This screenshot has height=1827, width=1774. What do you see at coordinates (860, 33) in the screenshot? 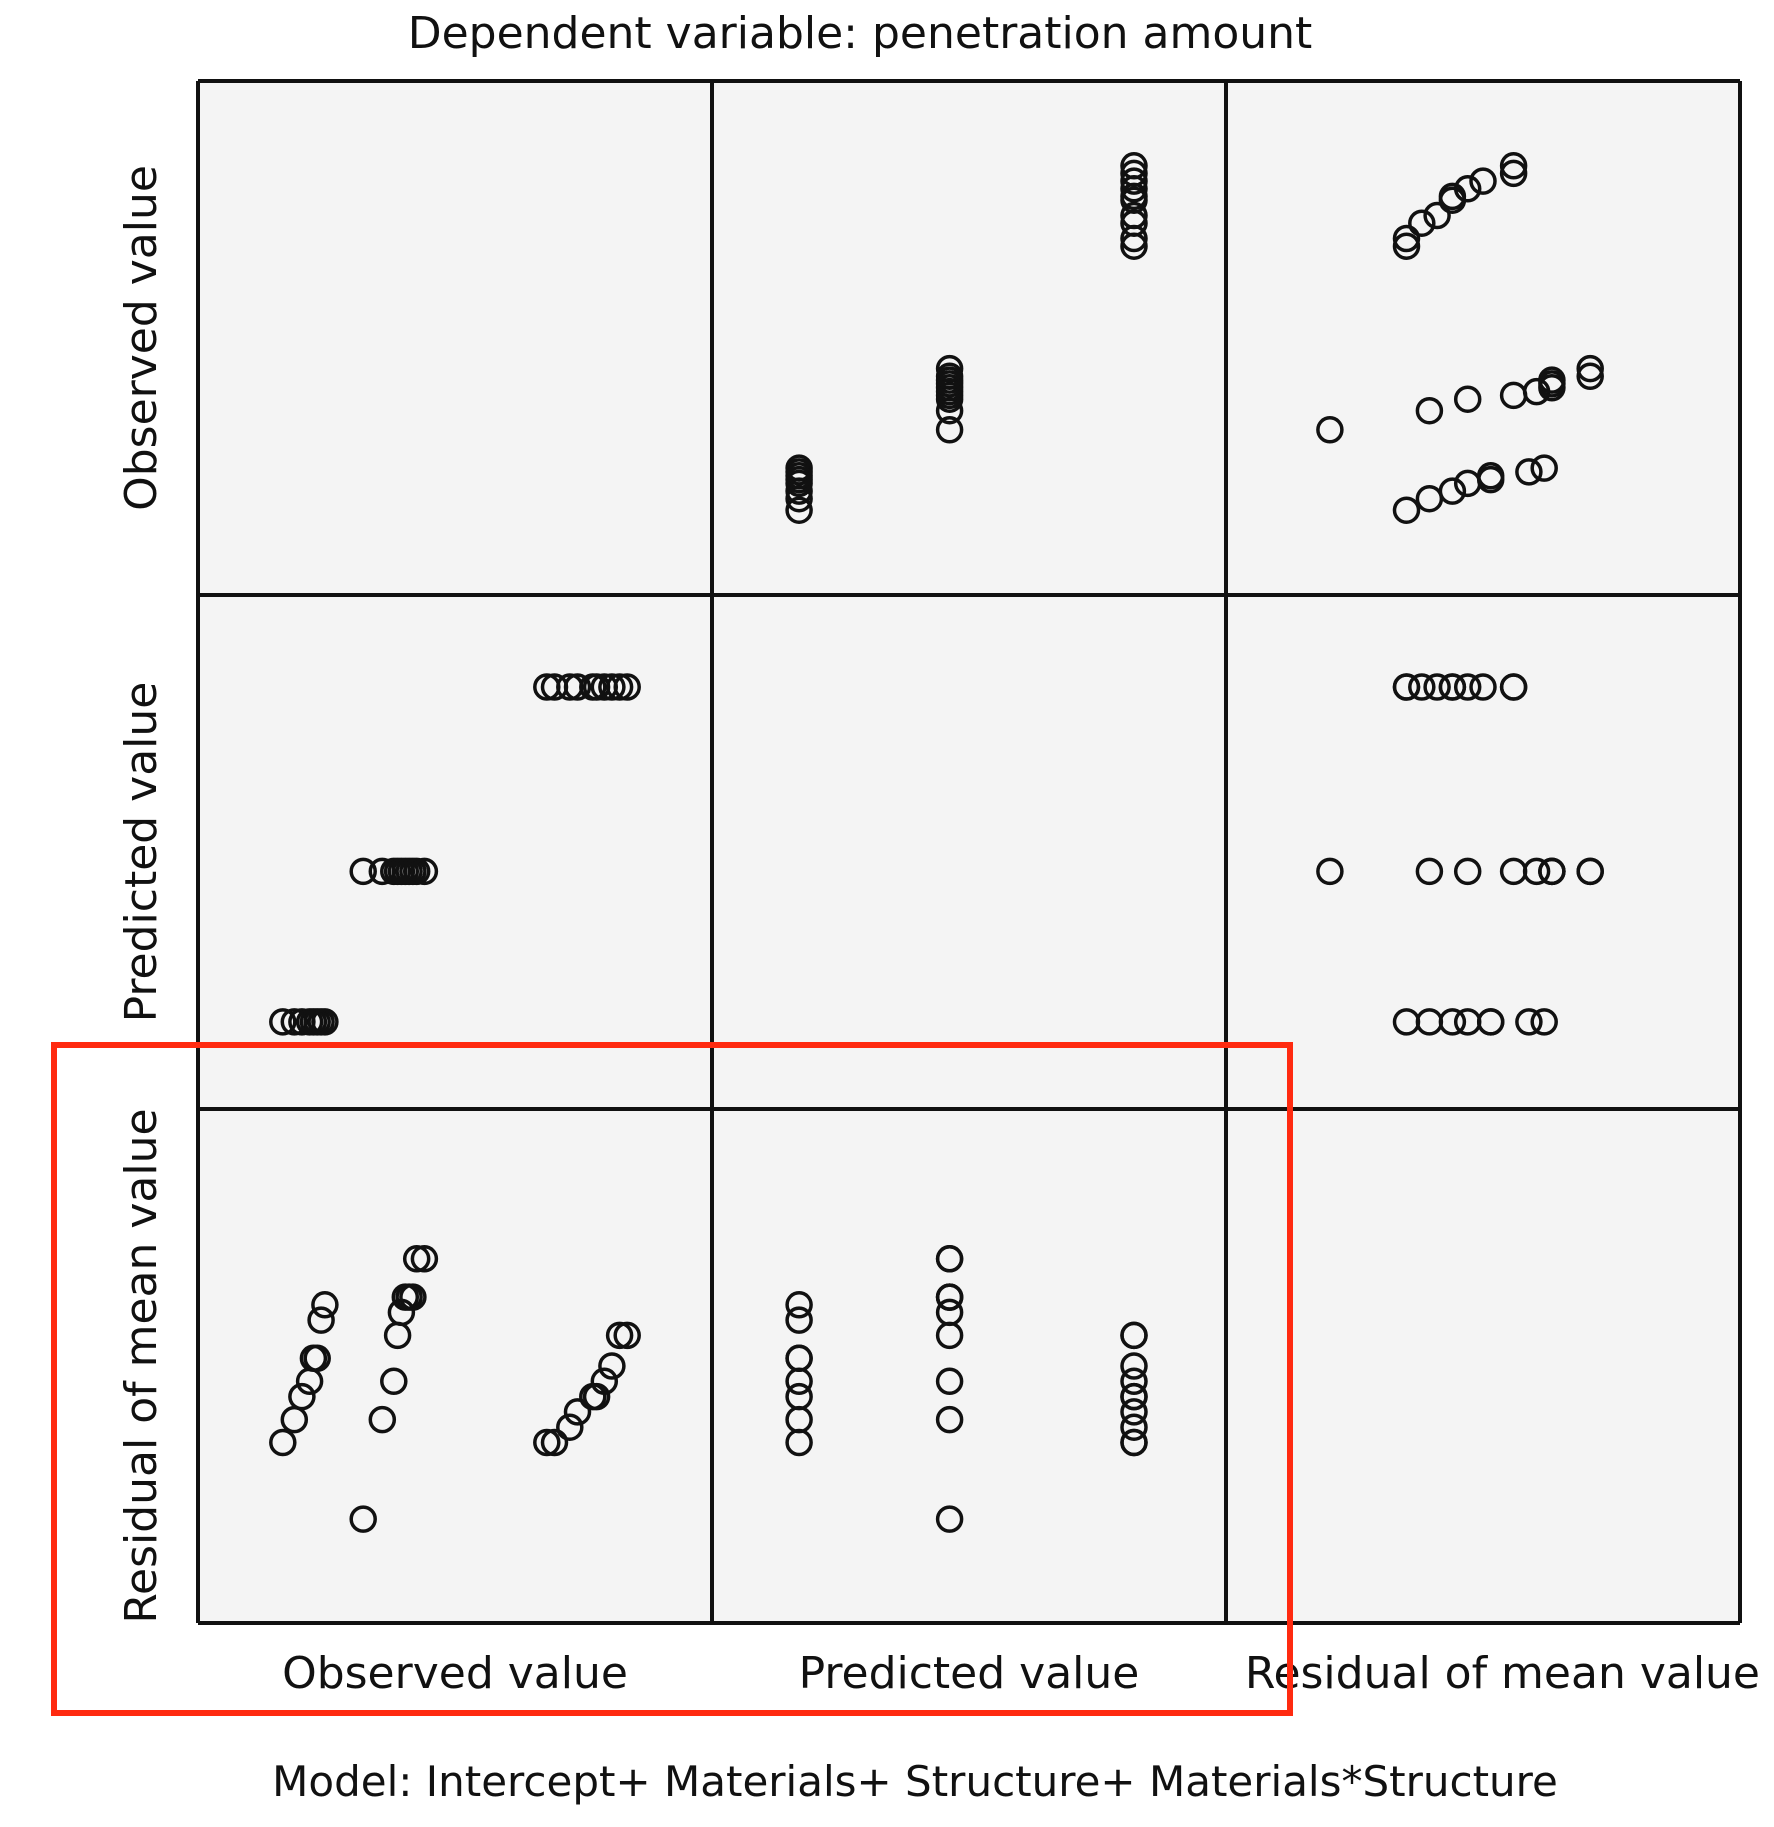
I see `chart-title: Dependent variable: penetration amount` at bounding box center [860, 33].